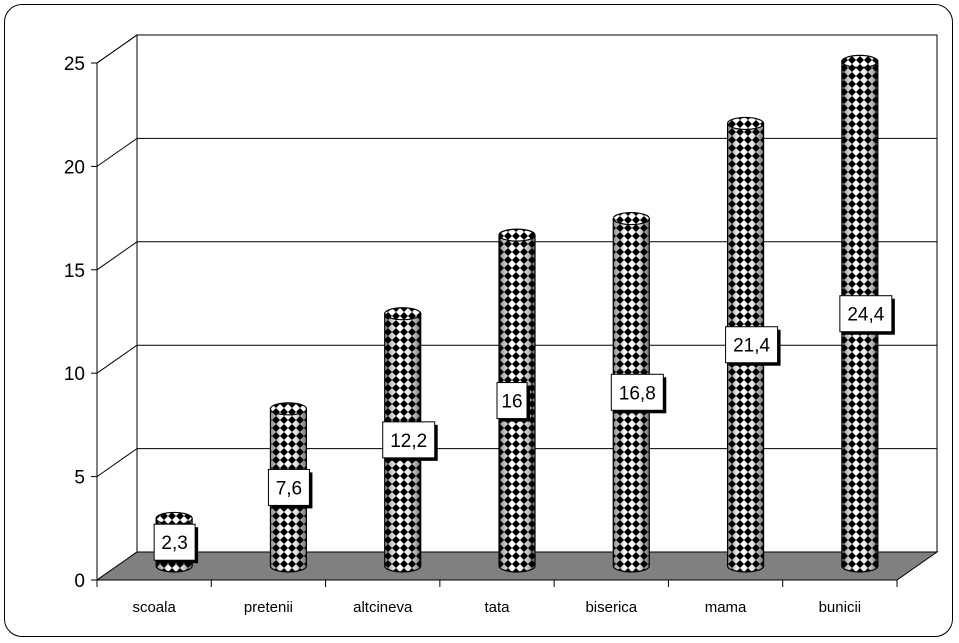  I want to click on x-tick-label: biserica, so click(611, 607).